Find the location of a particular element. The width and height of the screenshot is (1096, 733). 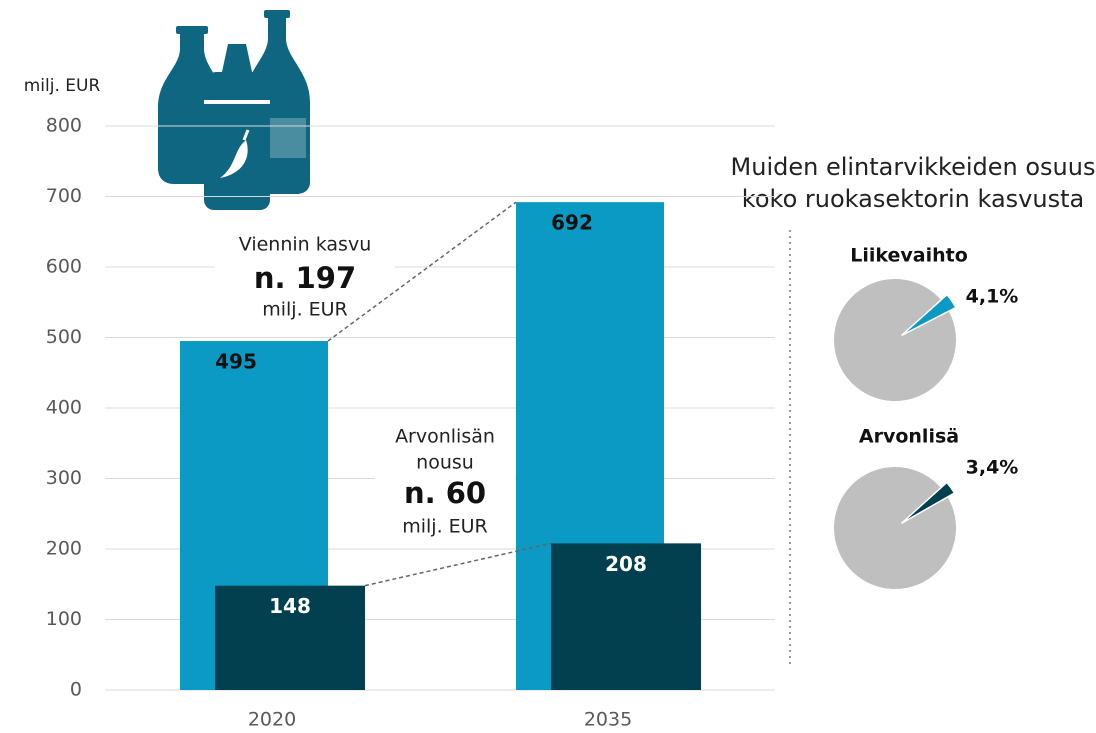

y-tick-label: 700 is located at coordinates (64, 196).